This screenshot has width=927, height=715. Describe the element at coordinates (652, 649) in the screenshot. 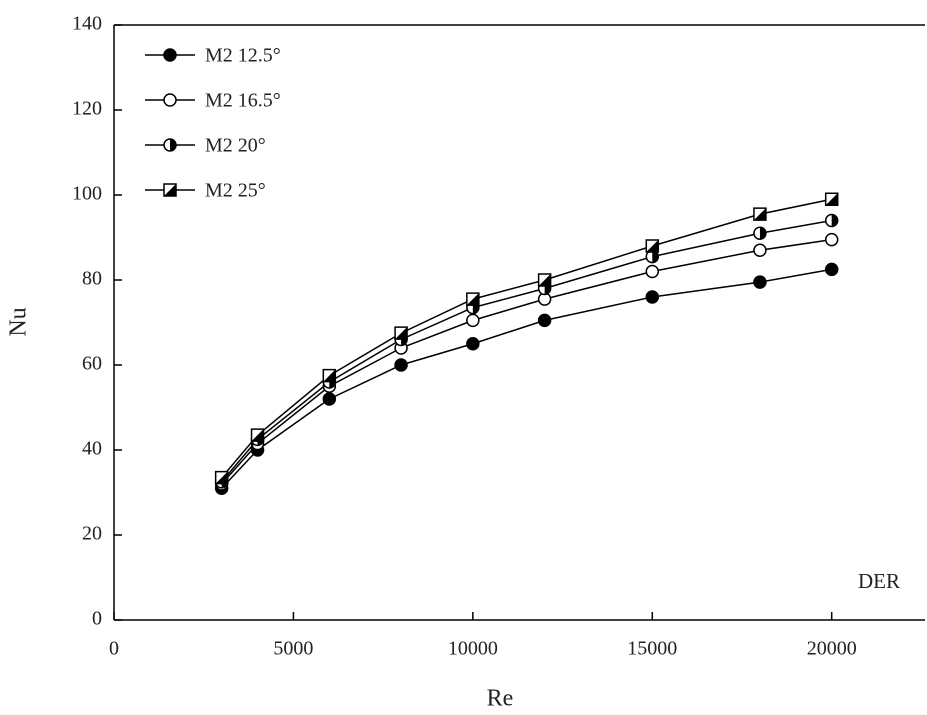

I see `x-tick-label: 15000` at that location.